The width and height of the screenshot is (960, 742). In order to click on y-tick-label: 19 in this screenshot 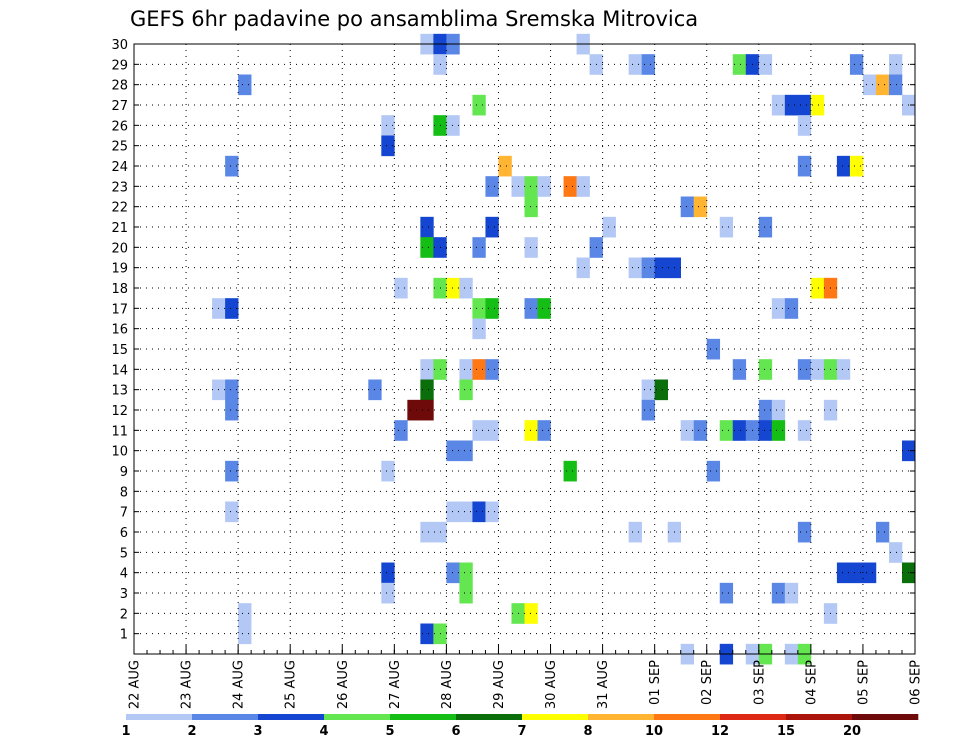, I will do `click(119, 269)`.